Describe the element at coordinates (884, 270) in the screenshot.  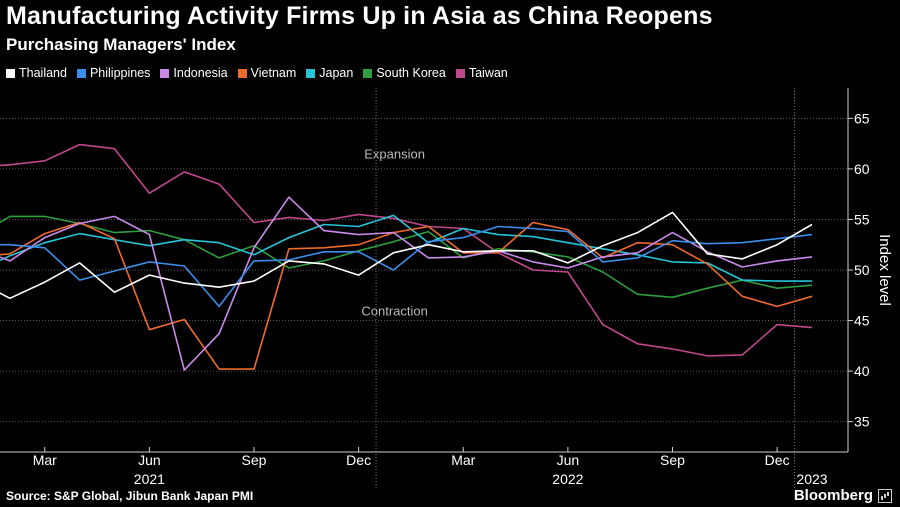
I see `y-axis-label: Index level` at that location.